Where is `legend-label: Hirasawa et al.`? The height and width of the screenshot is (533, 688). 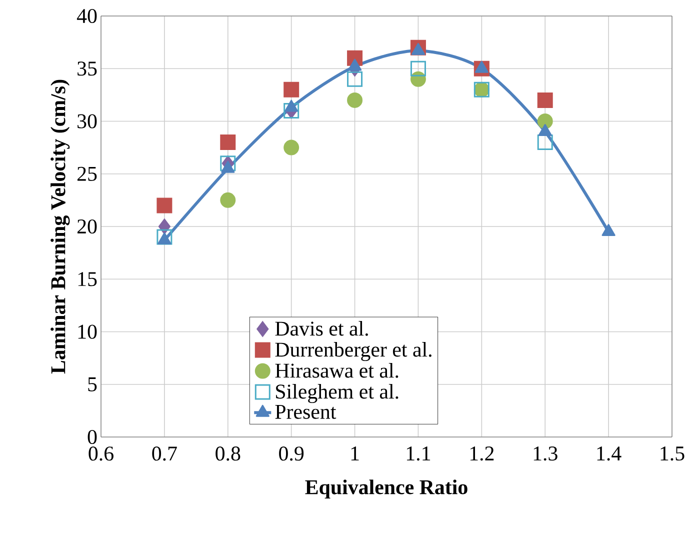 legend-label: Hirasawa et al. is located at coordinates (336, 370).